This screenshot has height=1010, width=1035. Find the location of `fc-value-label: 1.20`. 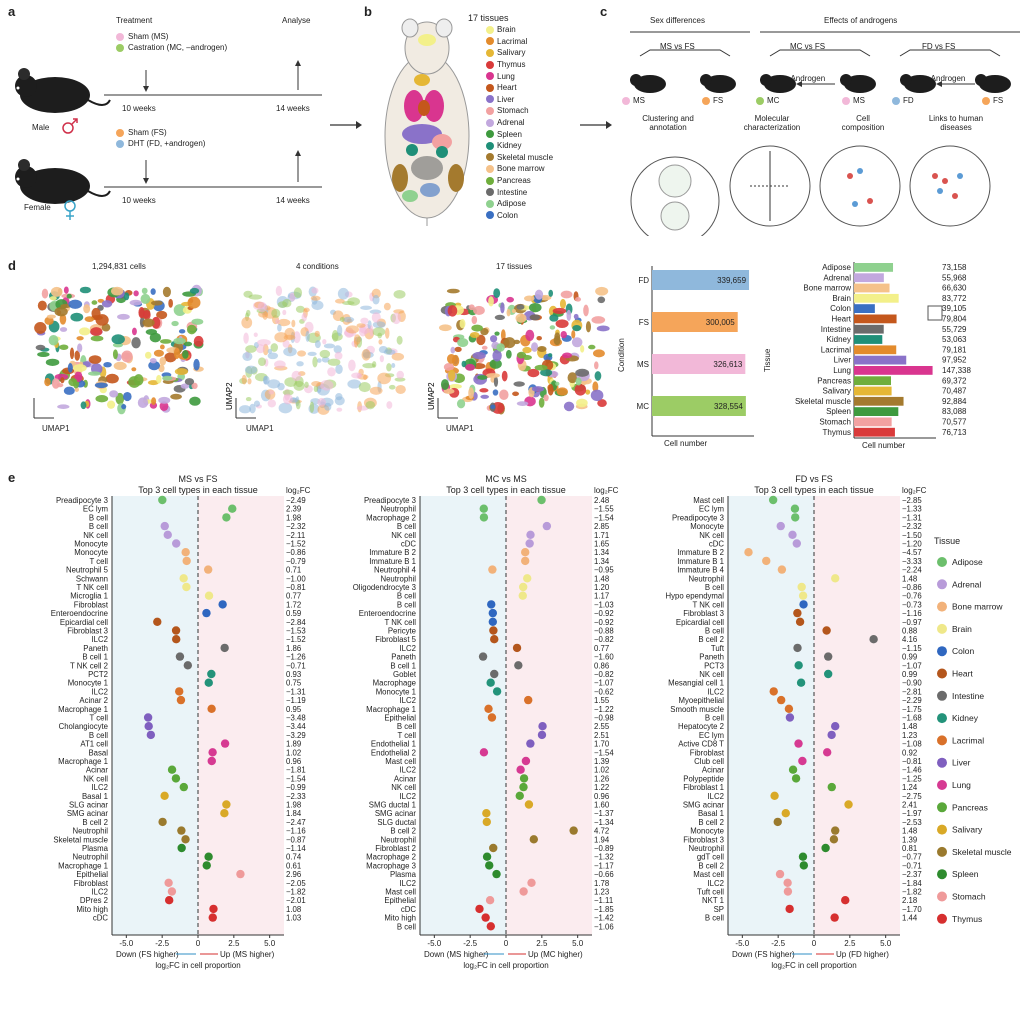

fc-value-label: 1.20 is located at coordinates (602, 587).